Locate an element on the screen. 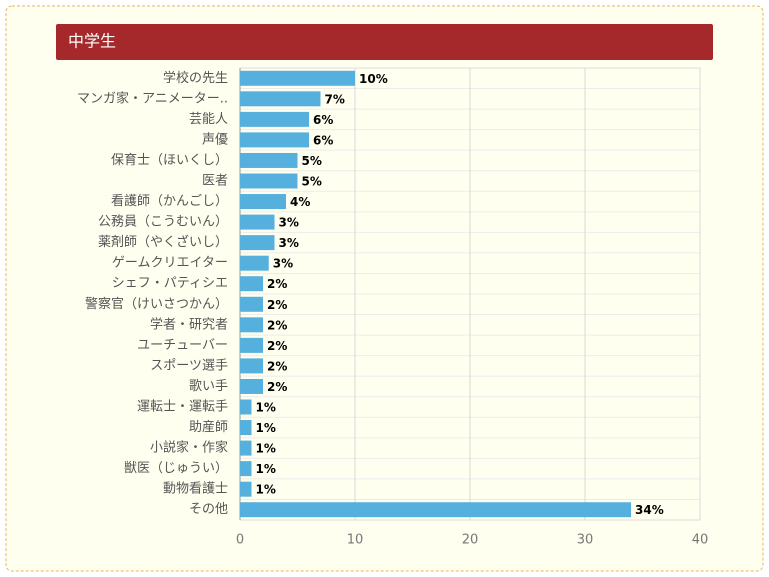 This screenshot has width=769, height=577. value-label: 7% is located at coordinates (335, 99).